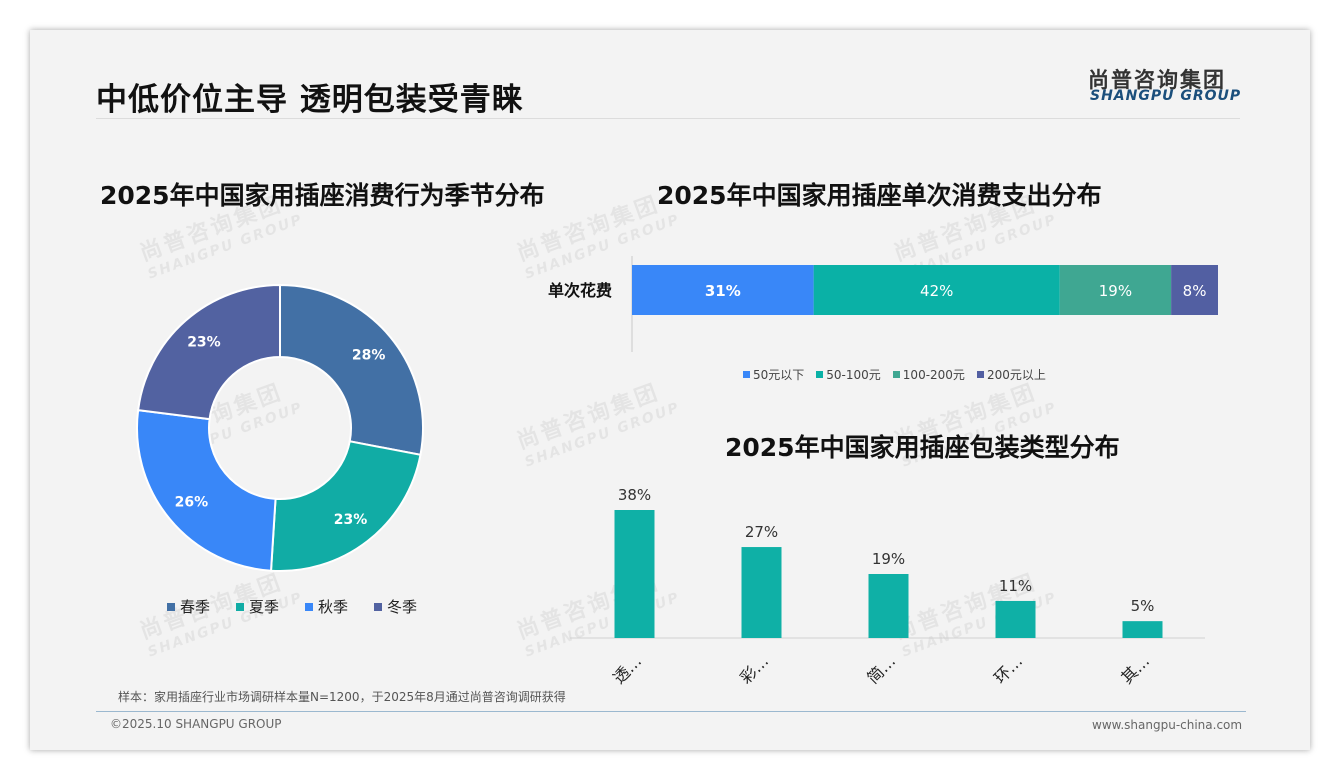 The image size is (1340, 780). I want to click on bar-data-label: 38%, so click(634, 495).